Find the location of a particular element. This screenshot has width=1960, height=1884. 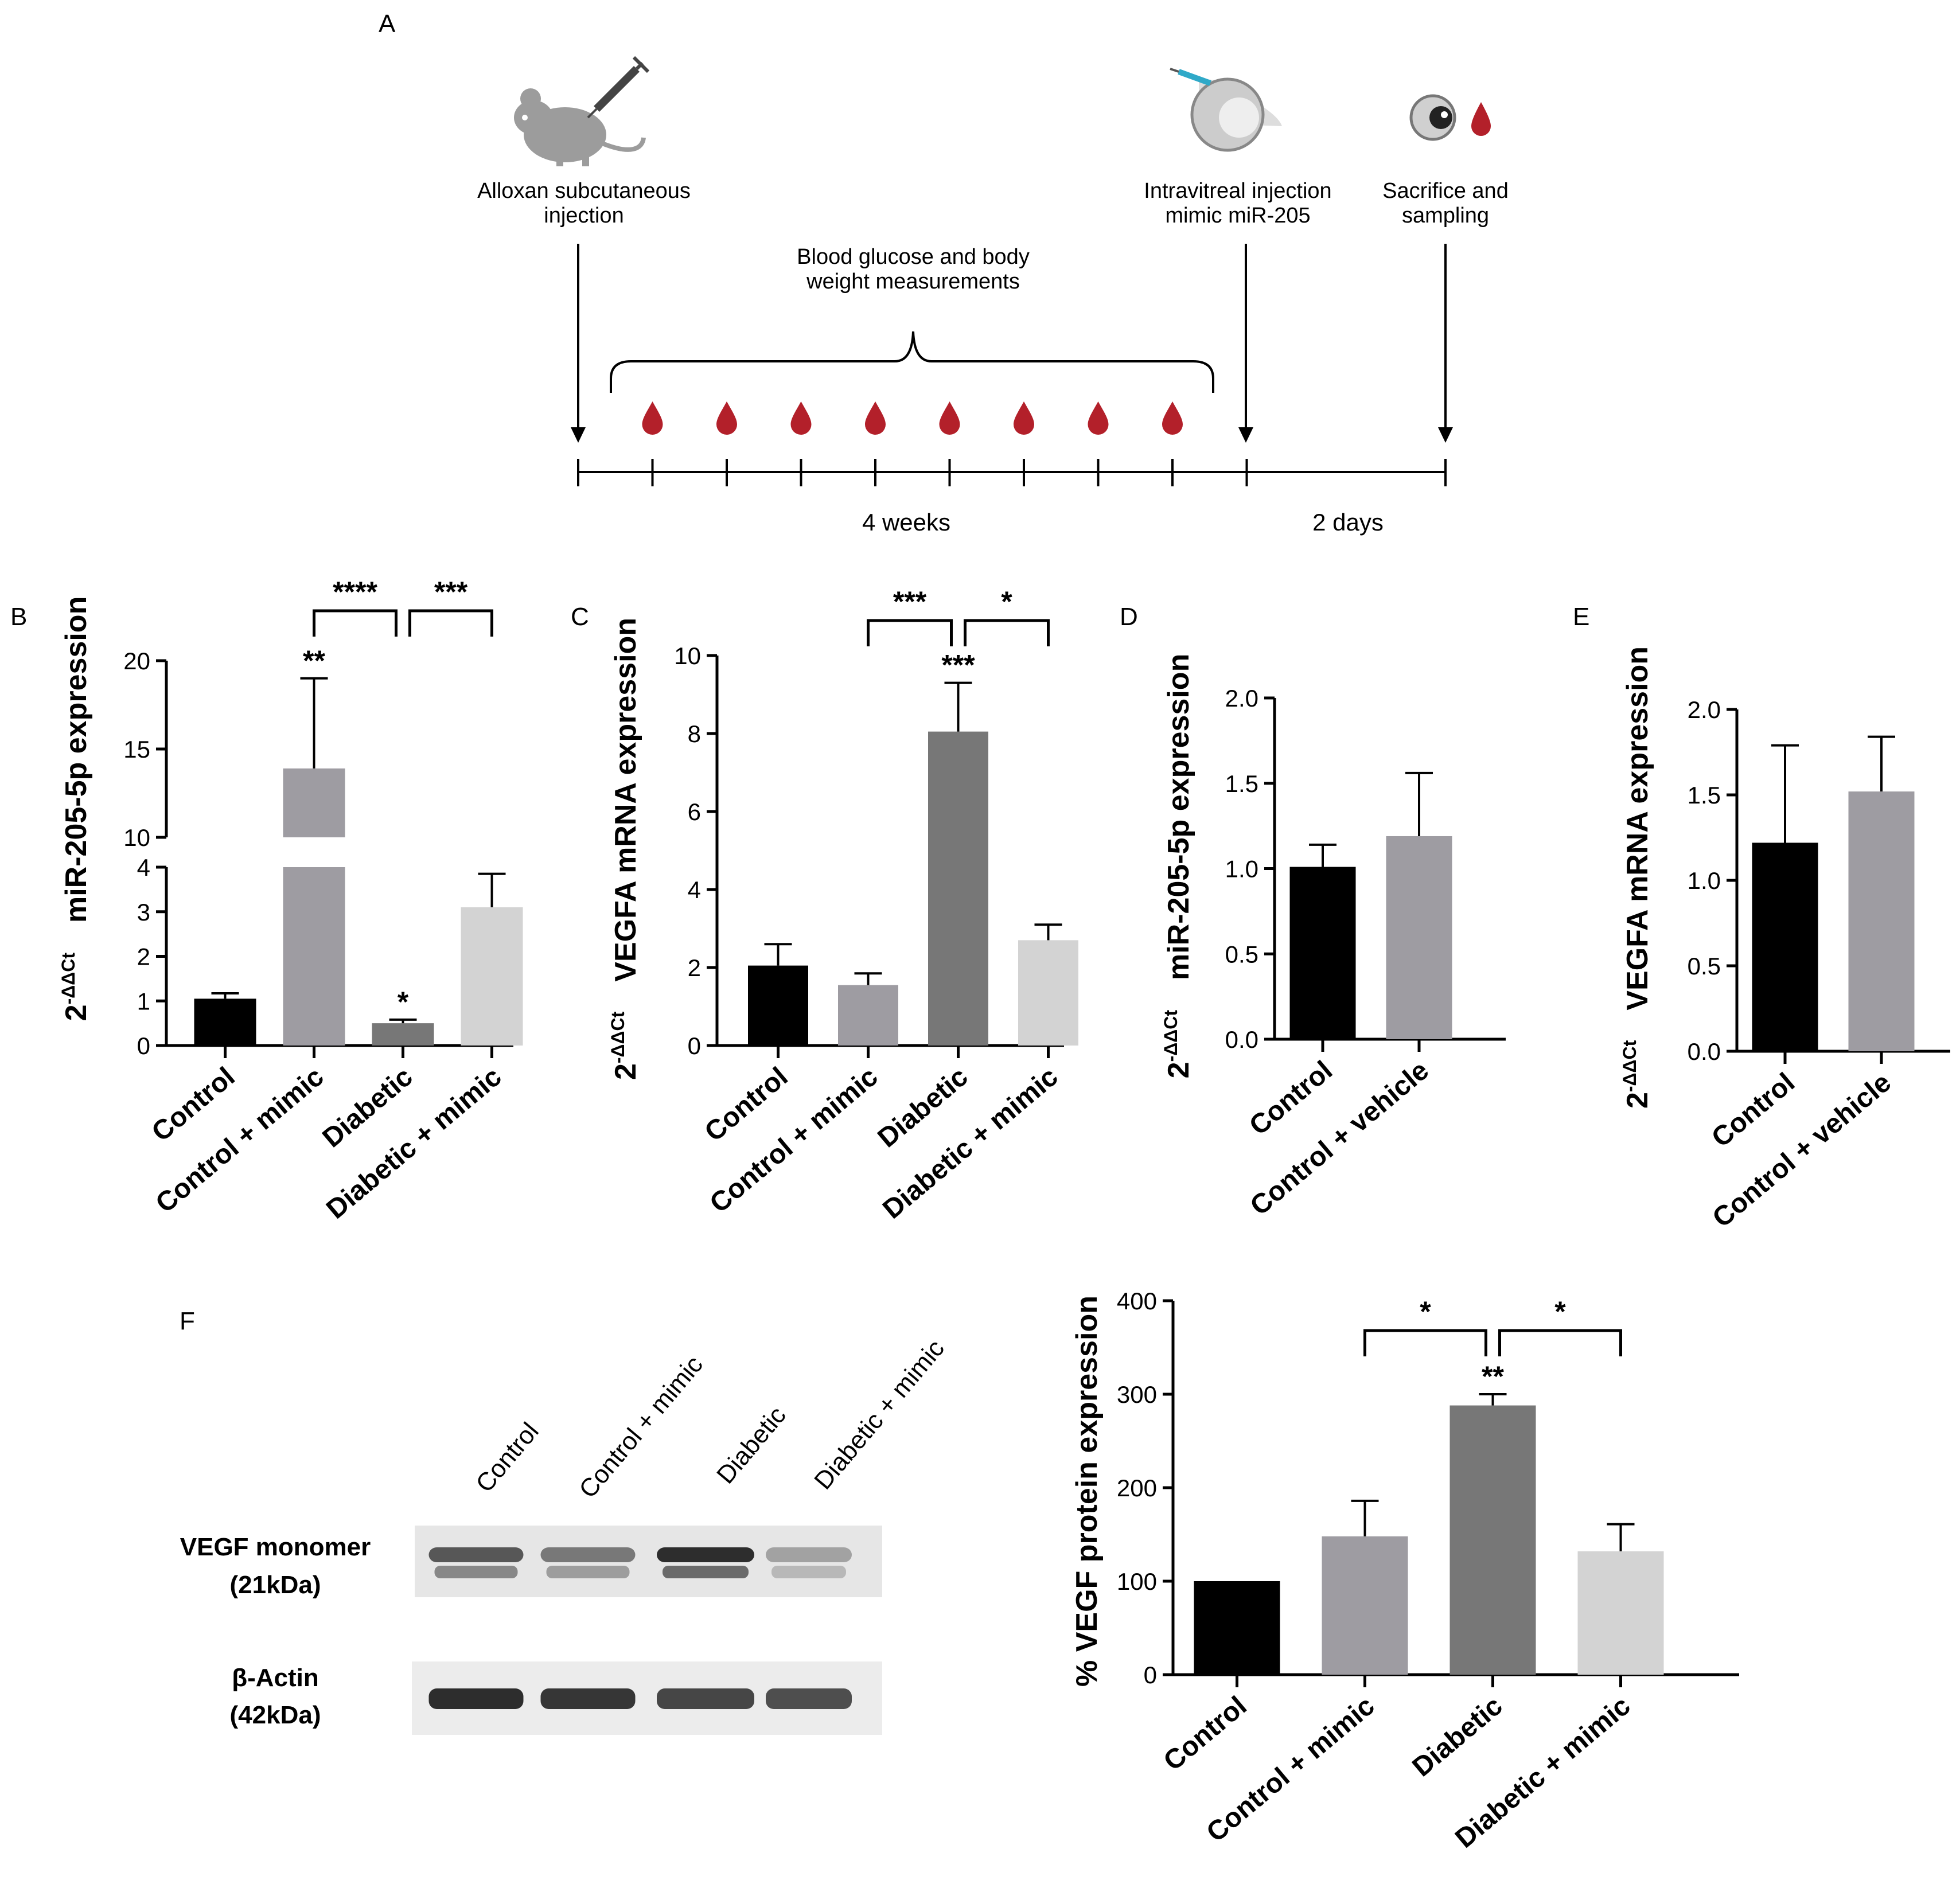

y-axis-label-text: miR-205-5p expression is located at coordinates (1178, 832).